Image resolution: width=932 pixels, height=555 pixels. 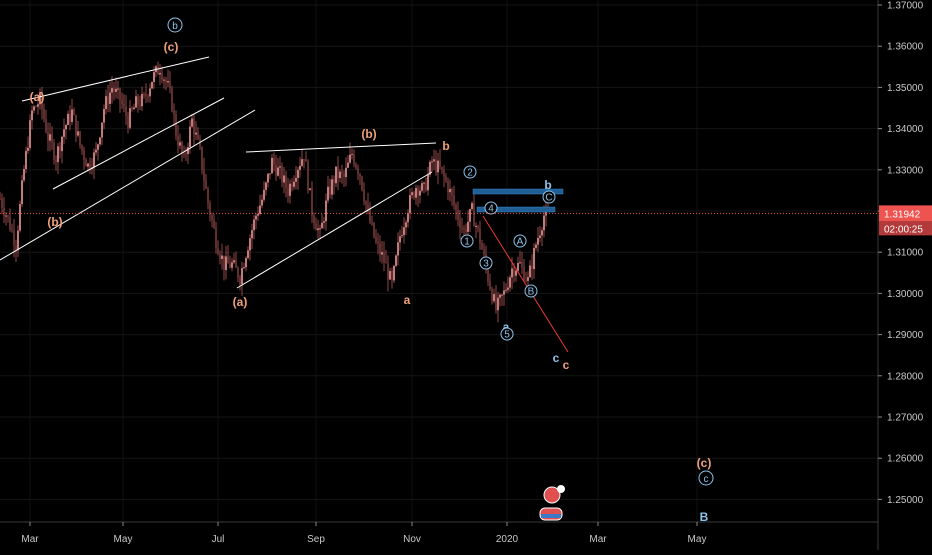 I want to click on resistance-box-upper, so click(x=518, y=191).